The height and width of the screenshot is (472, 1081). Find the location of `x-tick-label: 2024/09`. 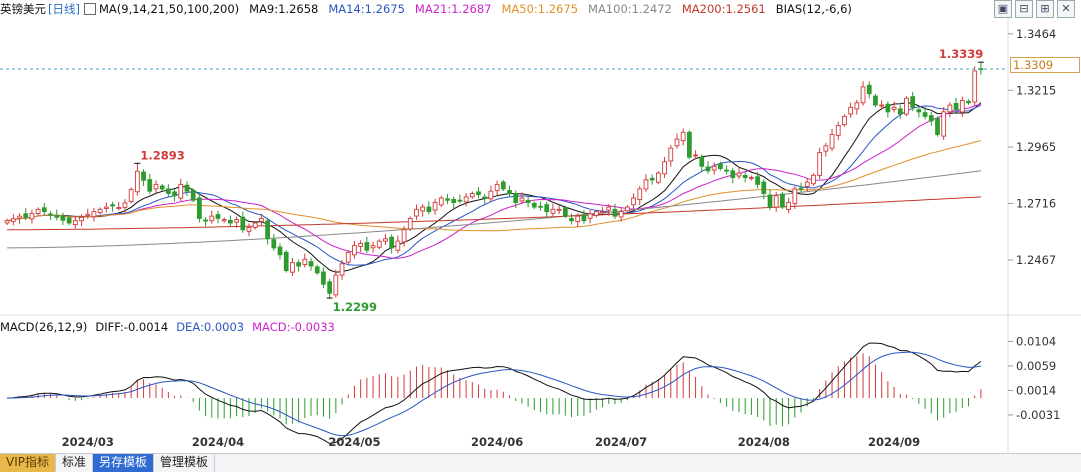

x-tick-label: 2024/09 is located at coordinates (894, 442).